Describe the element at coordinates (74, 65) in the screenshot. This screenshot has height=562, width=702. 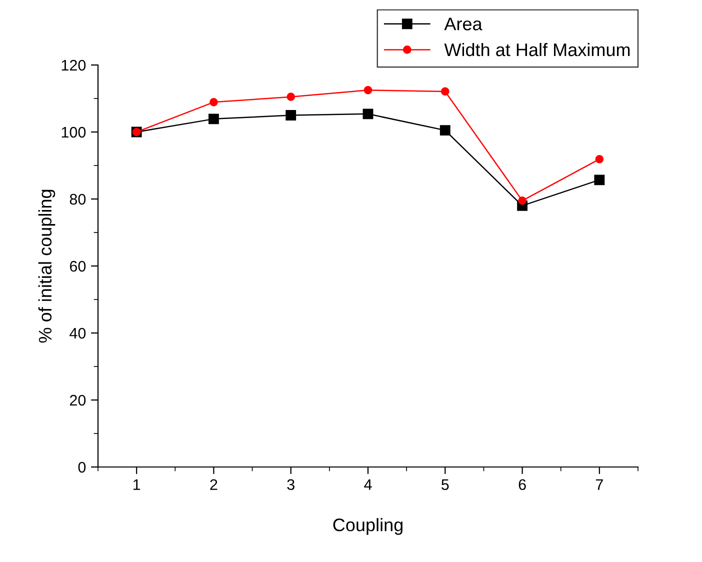
I see `y-tick-label: 120` at that location.